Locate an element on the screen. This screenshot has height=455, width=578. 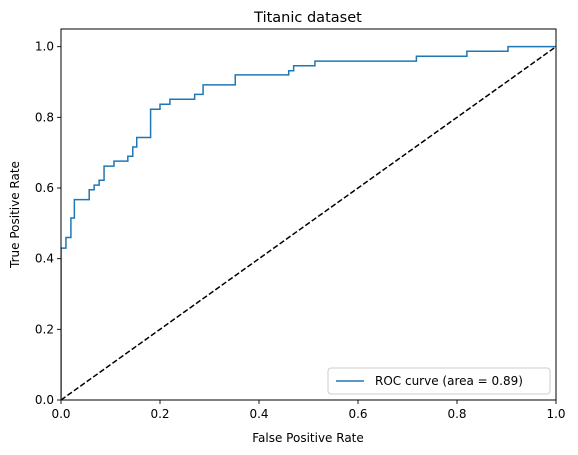
y-tick-label: 1.0 is located at coordinates (44, 47).